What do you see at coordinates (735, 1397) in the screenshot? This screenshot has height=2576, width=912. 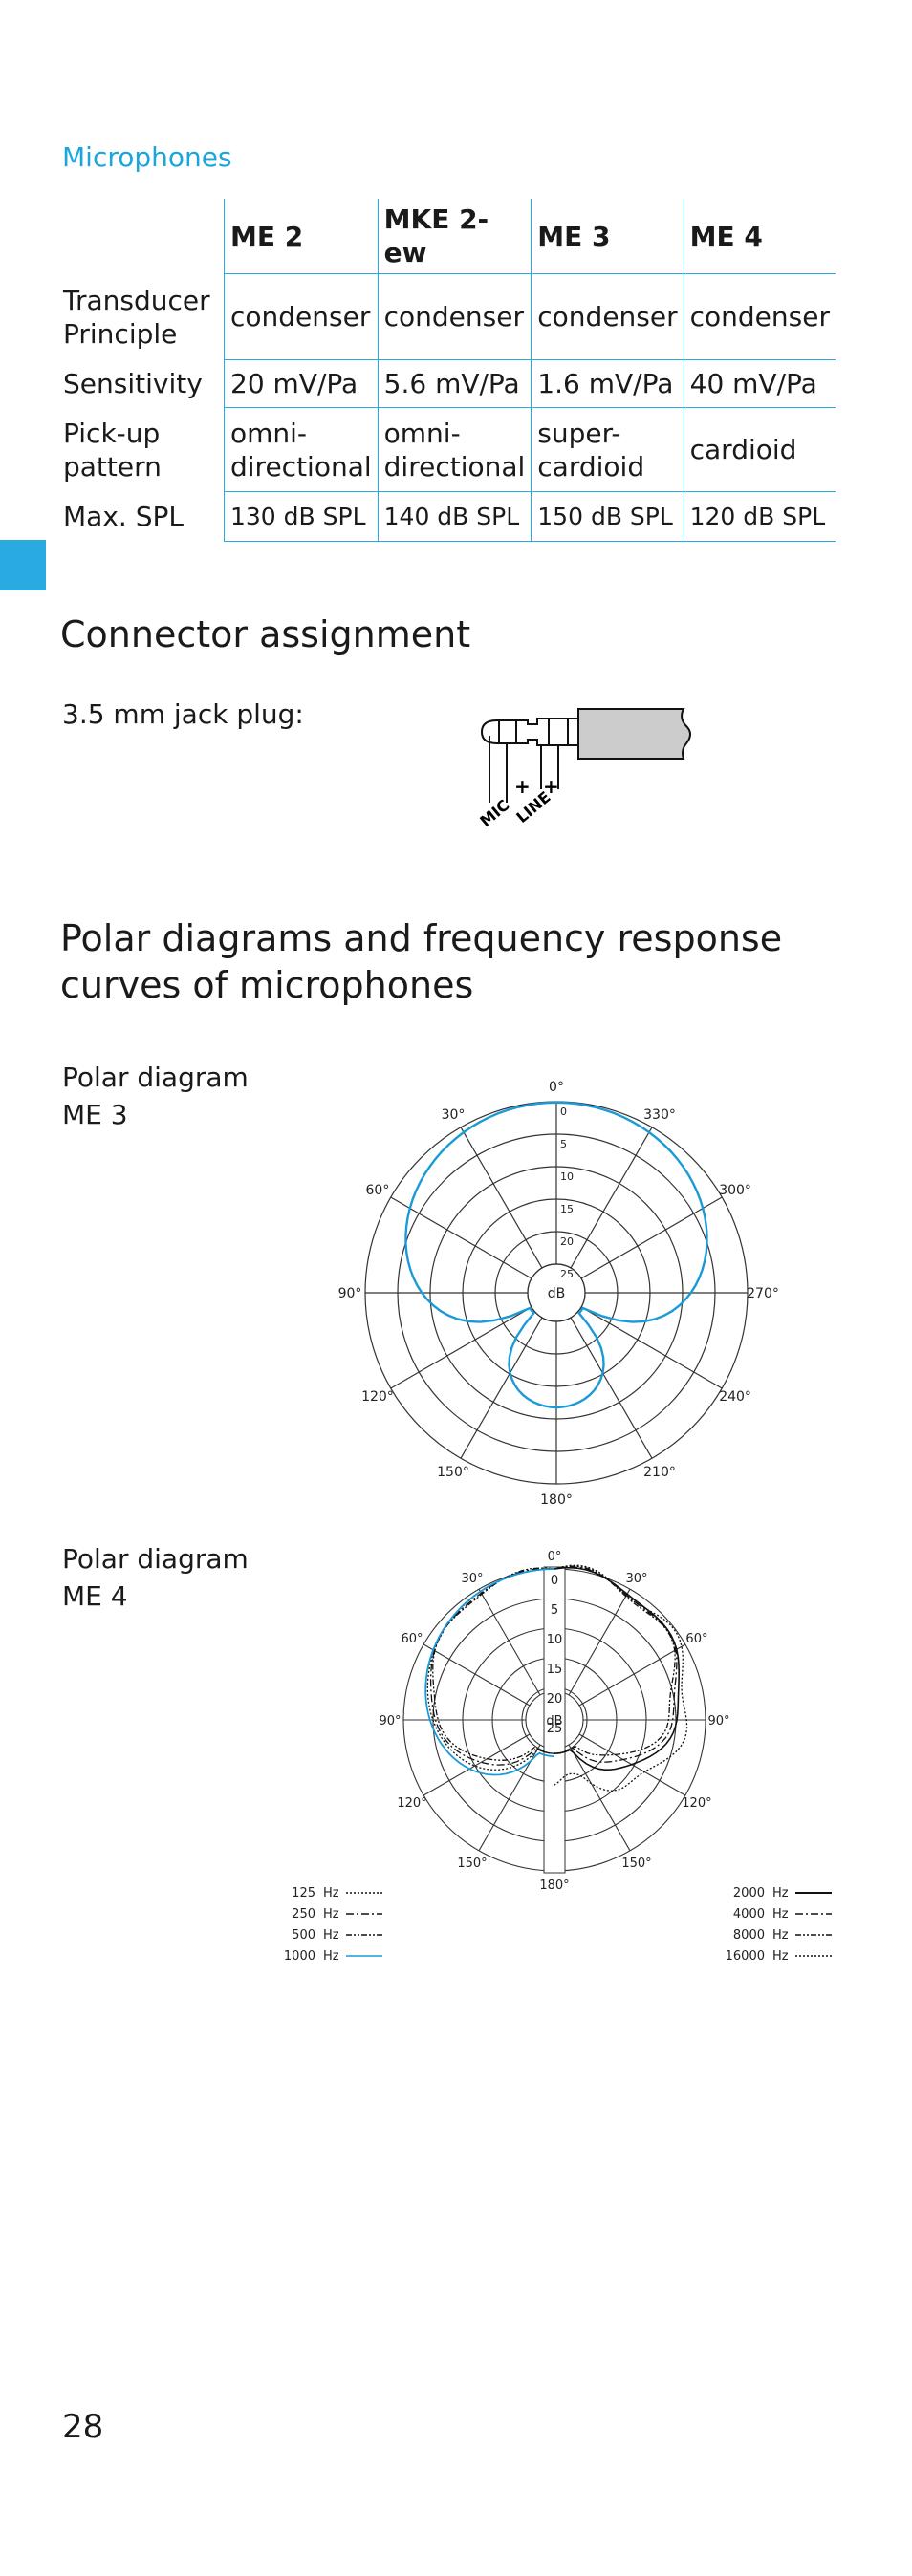 I see `angle-label: 240°` at bounding box center [735, 1397].